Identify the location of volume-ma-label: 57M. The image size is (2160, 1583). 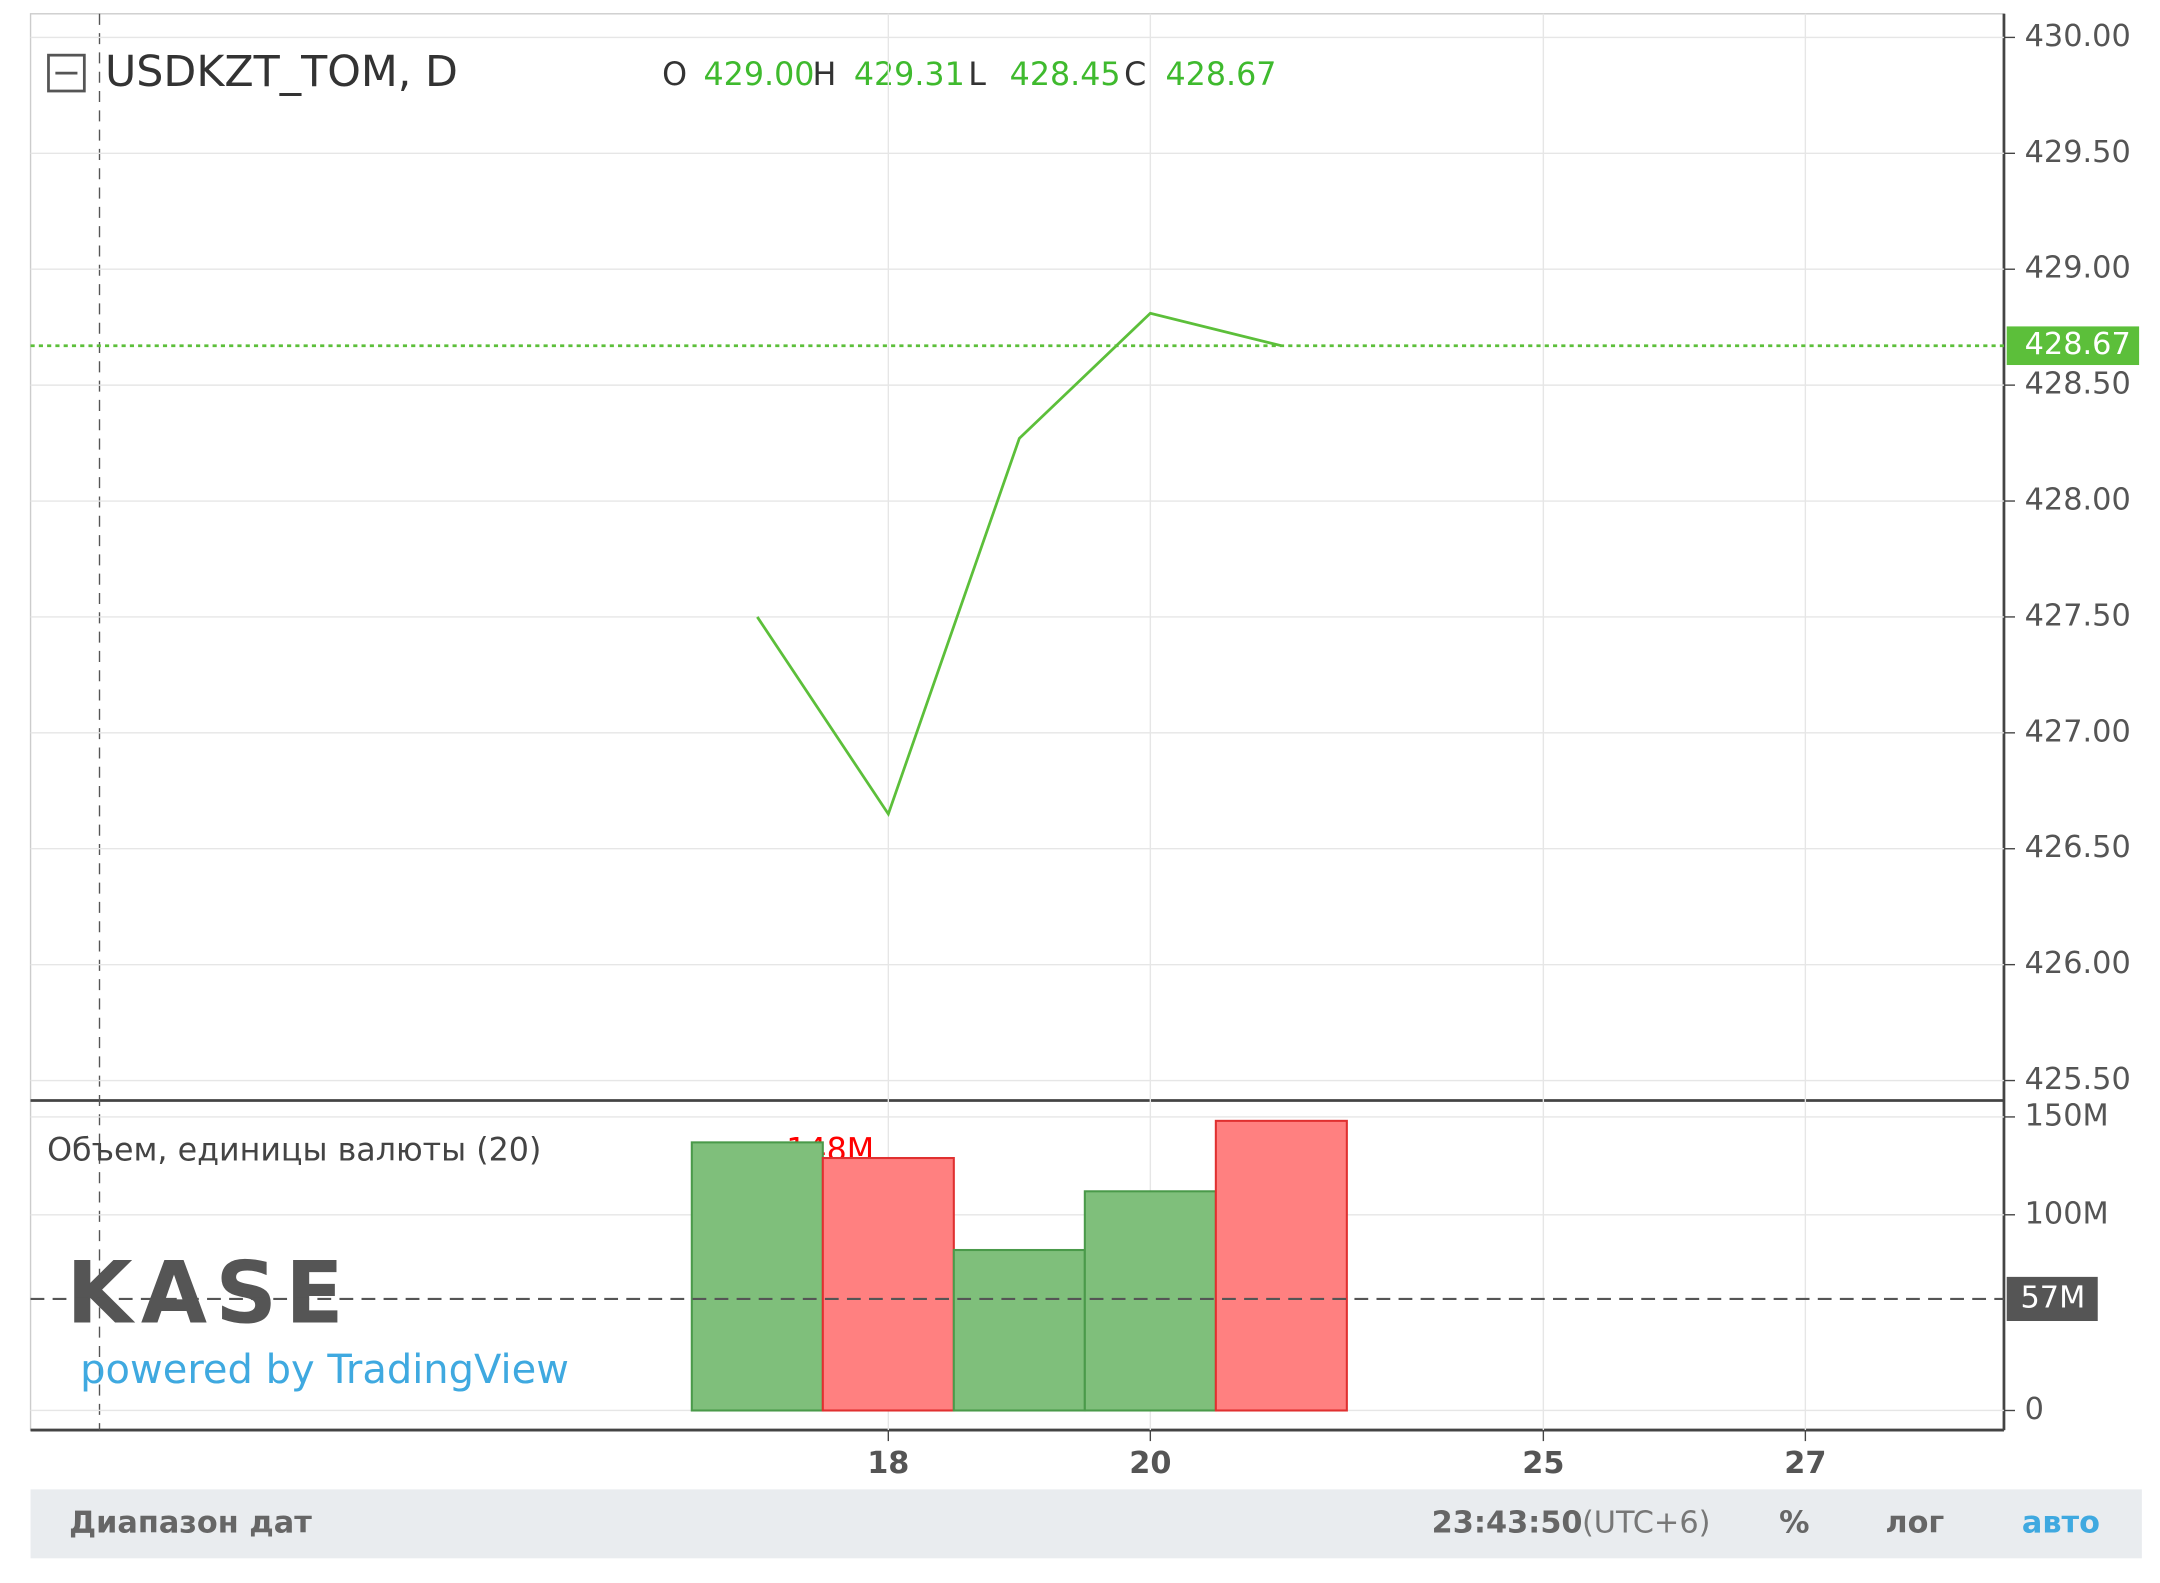
(2053, 1297).